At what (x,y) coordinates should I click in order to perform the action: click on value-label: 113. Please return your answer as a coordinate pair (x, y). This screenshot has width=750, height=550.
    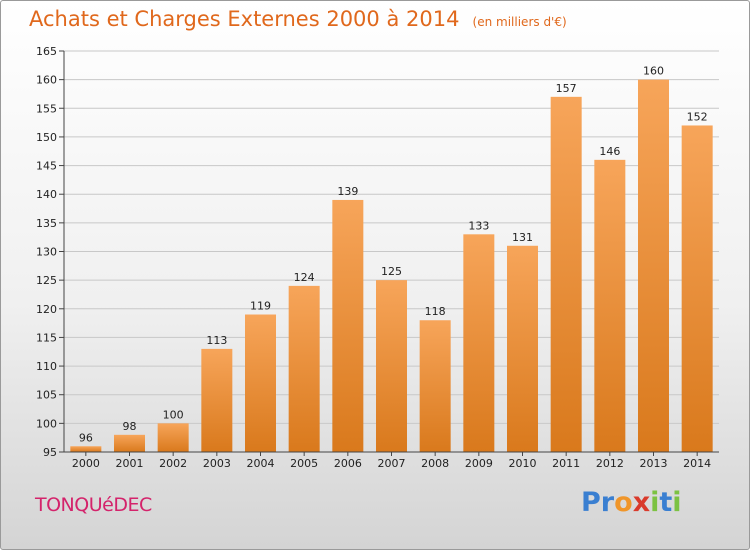
    Looking at the image, I should click on (216, 340).